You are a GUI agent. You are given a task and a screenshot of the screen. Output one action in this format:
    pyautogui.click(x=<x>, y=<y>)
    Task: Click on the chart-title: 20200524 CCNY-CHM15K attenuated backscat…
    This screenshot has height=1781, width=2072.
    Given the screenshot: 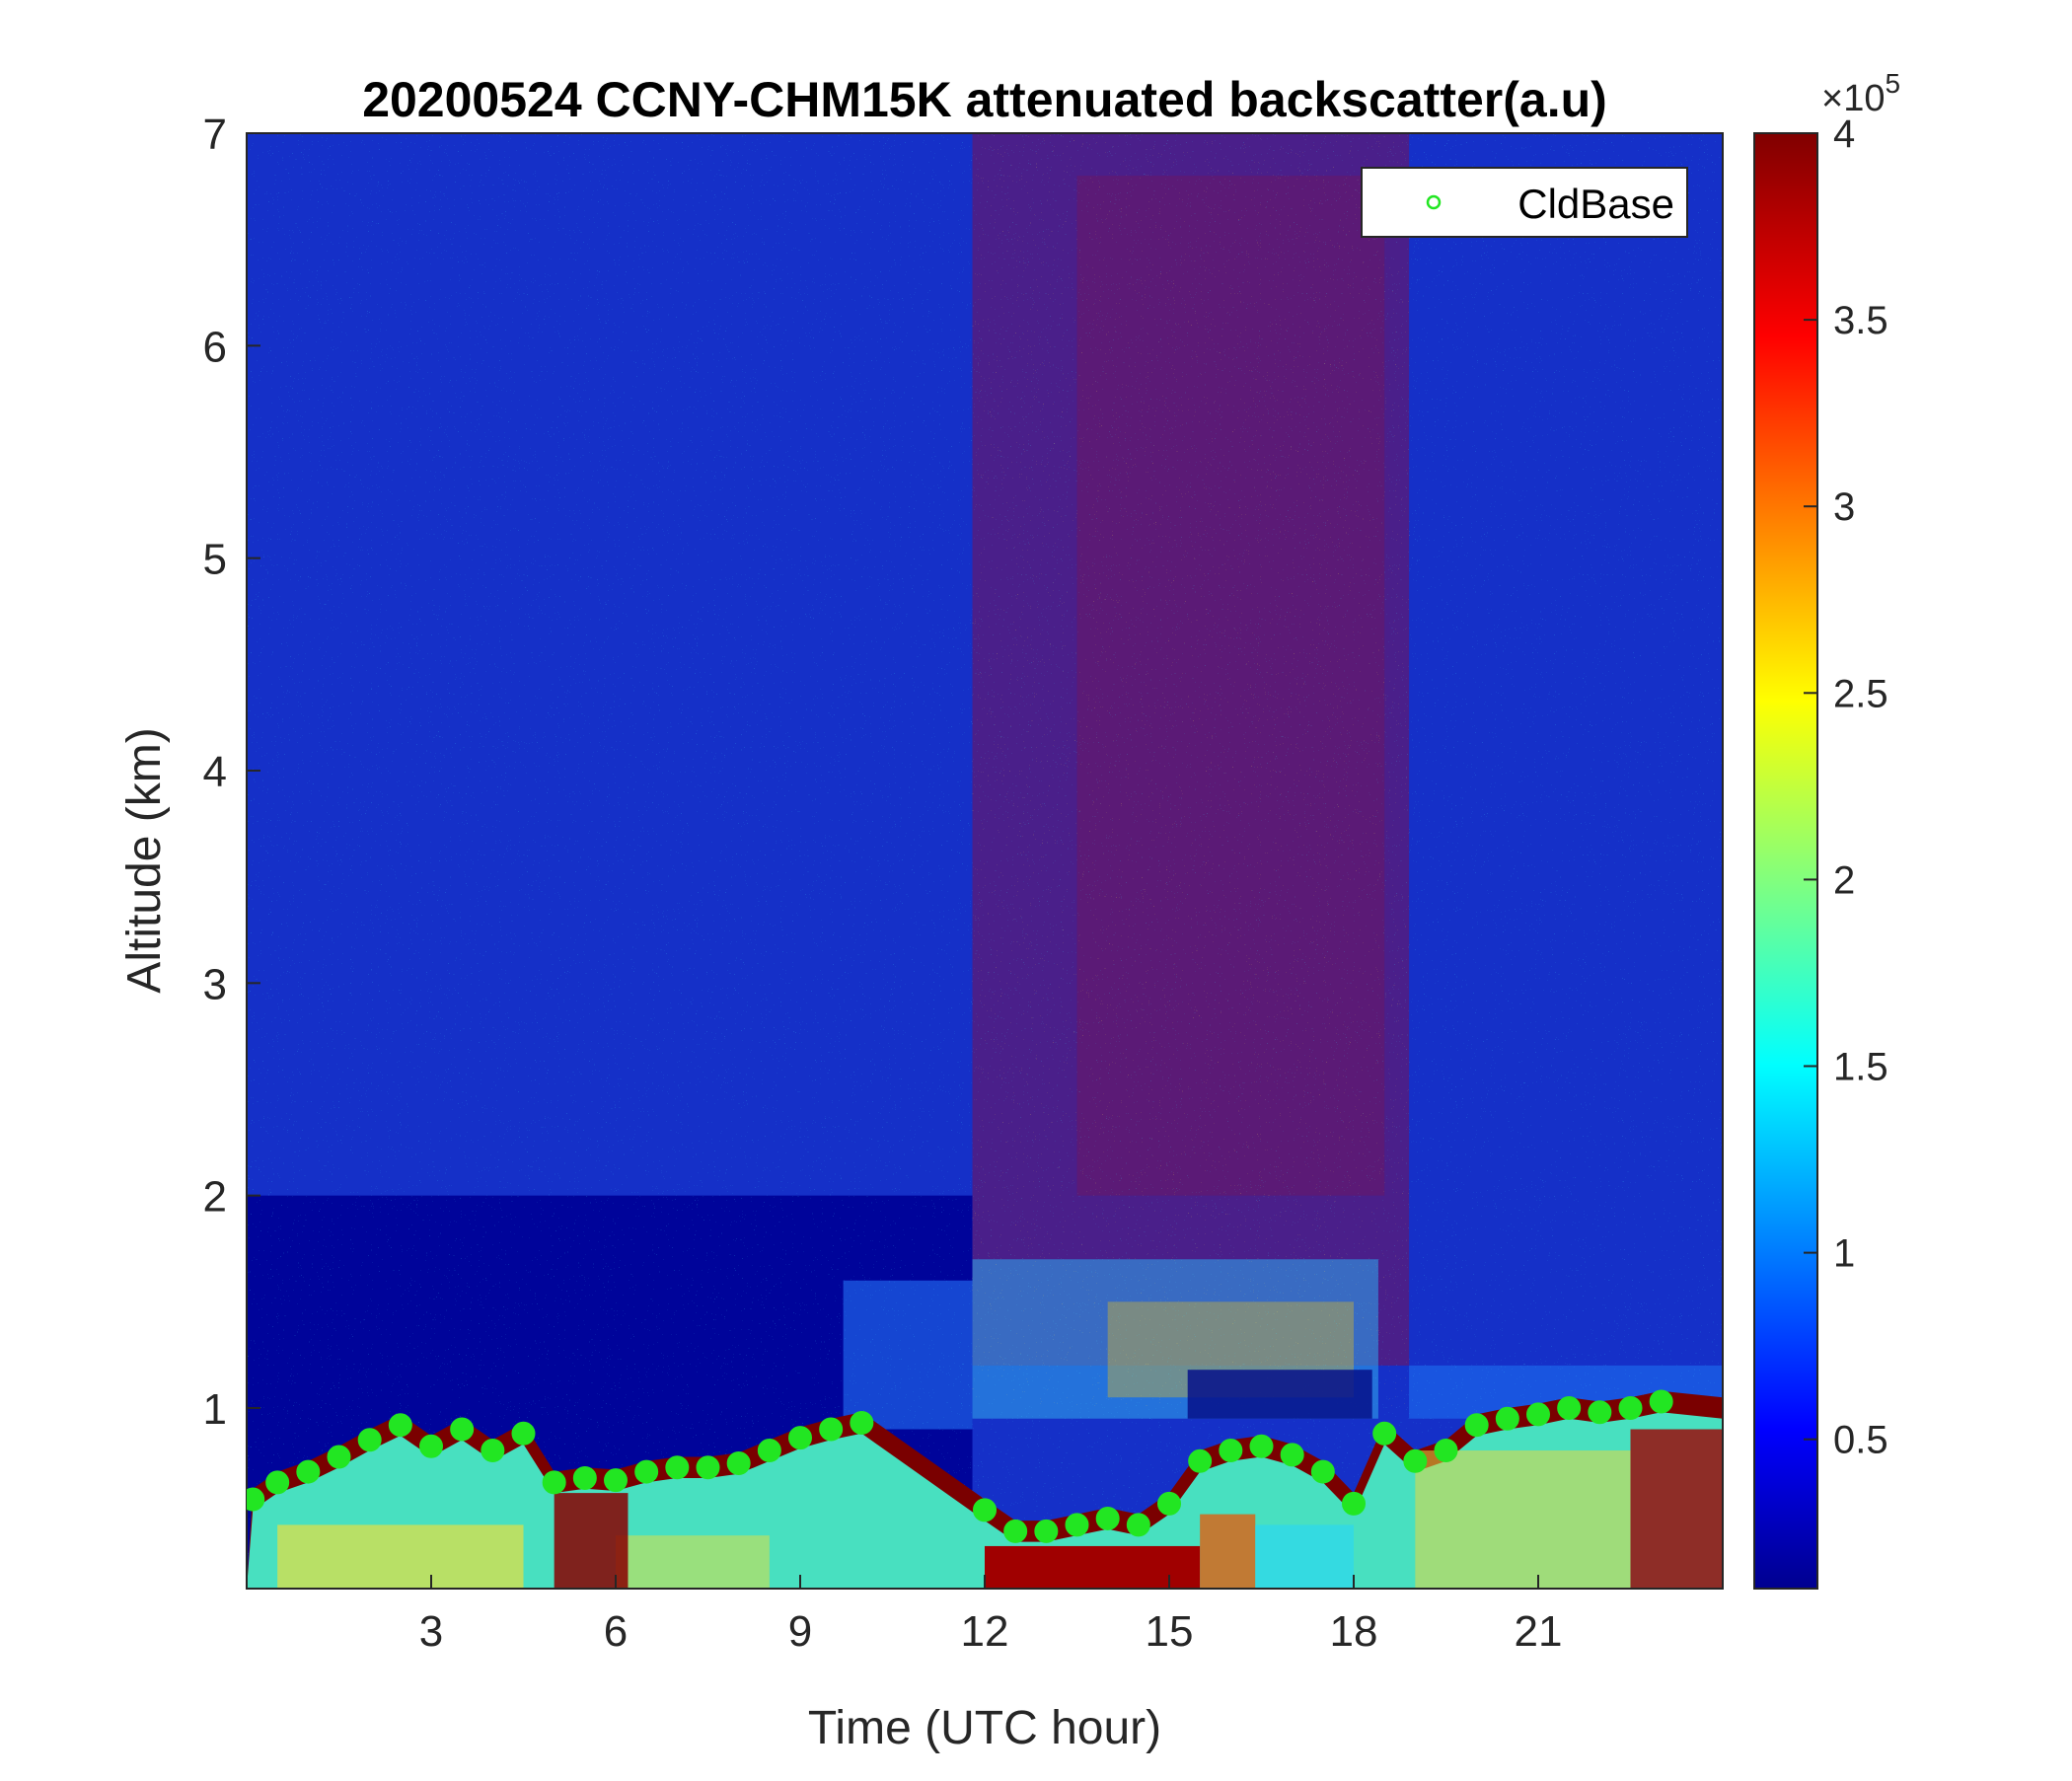 What is the action you would take?
    pyautogui.click(x=985, y=99)
    